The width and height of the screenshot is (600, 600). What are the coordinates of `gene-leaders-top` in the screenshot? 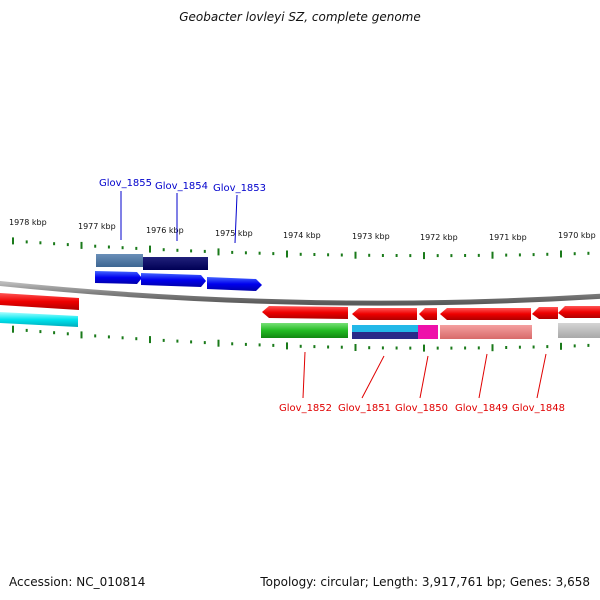 It's located at (179, 217).